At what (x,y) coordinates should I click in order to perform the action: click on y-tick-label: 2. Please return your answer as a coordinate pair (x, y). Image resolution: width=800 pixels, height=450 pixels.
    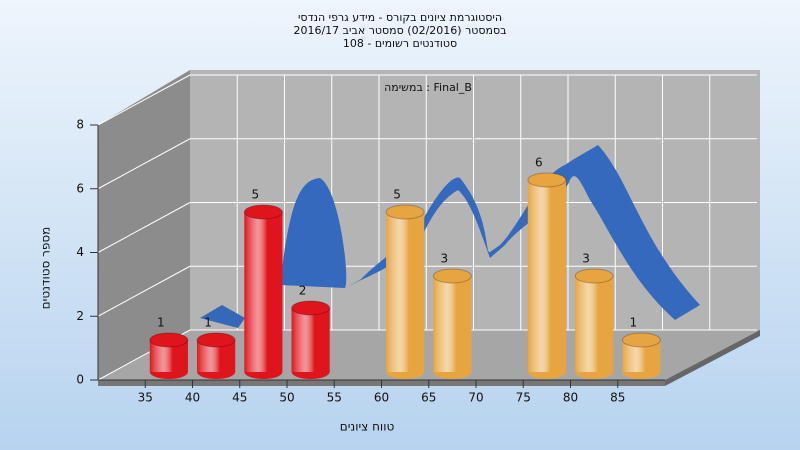
    Looking at the image, I should click on (80, 316).